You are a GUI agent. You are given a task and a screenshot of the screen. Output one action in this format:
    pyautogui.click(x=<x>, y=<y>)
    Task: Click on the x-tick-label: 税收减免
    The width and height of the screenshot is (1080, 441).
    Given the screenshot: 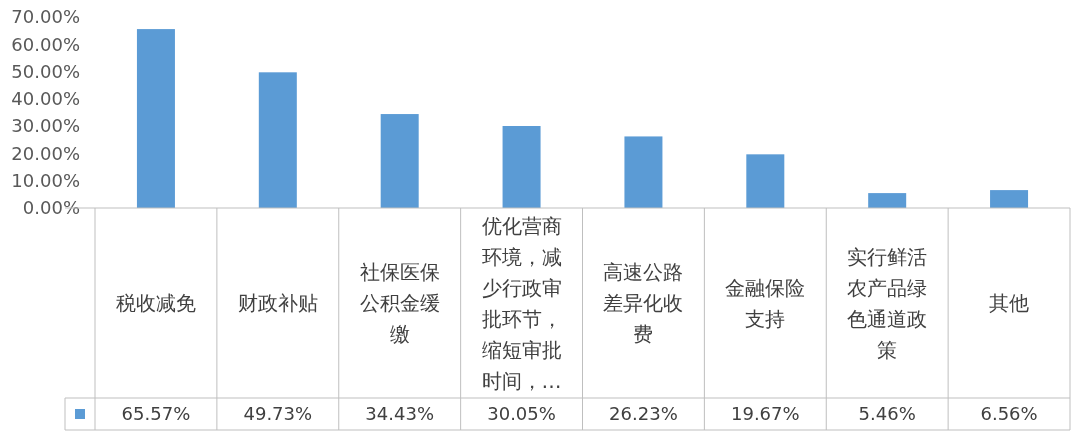 What is the action you would take?
    pyautogui.click(x=155, y=303)
    